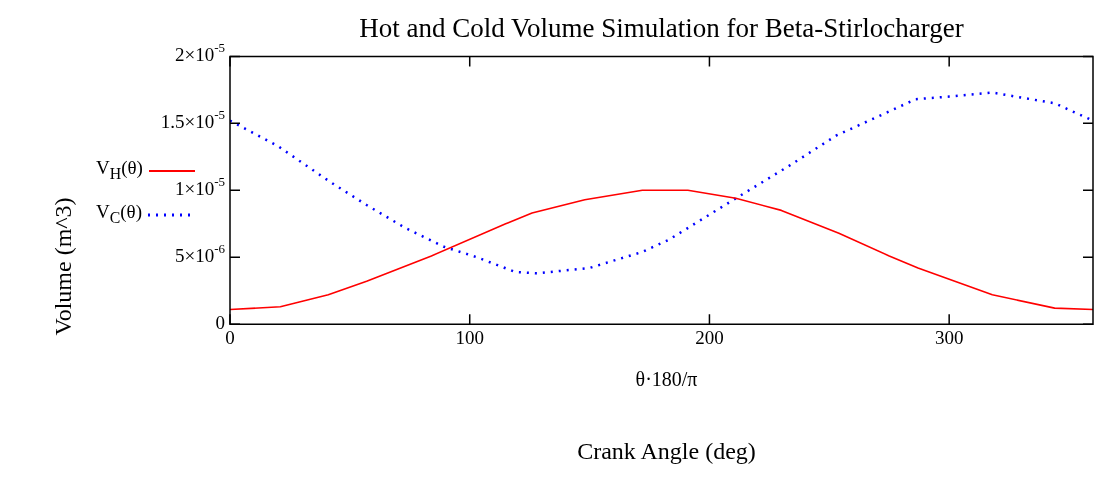  Describe the element at coordinates (666, 379) in the screenshot. I see `text: θ·180/π` at that location.